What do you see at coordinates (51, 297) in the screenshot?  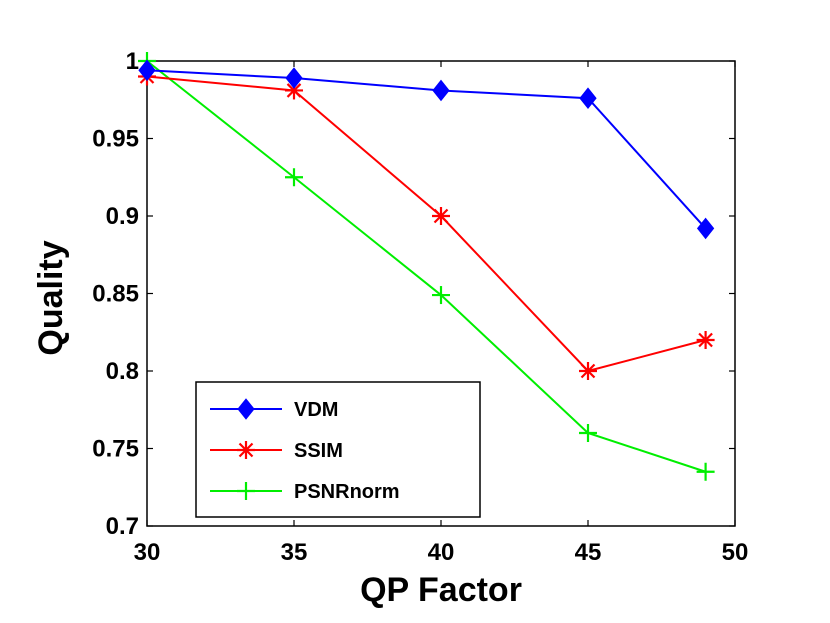 I see `y-axis-title: Quality` at bounding box center [51, 297].